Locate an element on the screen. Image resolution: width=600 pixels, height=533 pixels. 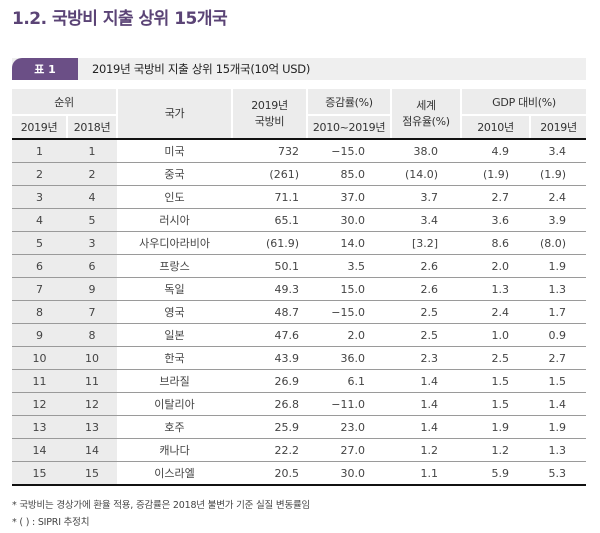
spending-cell: 48.7 is located at coordinates (270, 312).